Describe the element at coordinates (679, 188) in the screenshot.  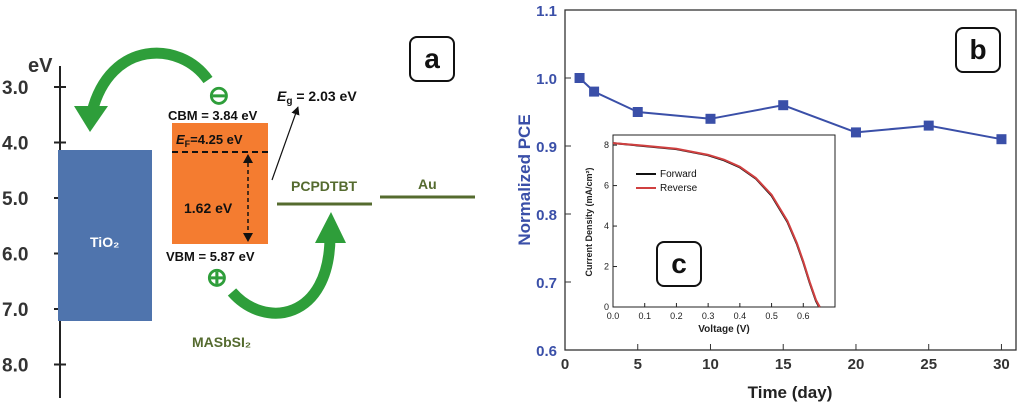
I see `legend-reverse-label: Reverse` at that location.